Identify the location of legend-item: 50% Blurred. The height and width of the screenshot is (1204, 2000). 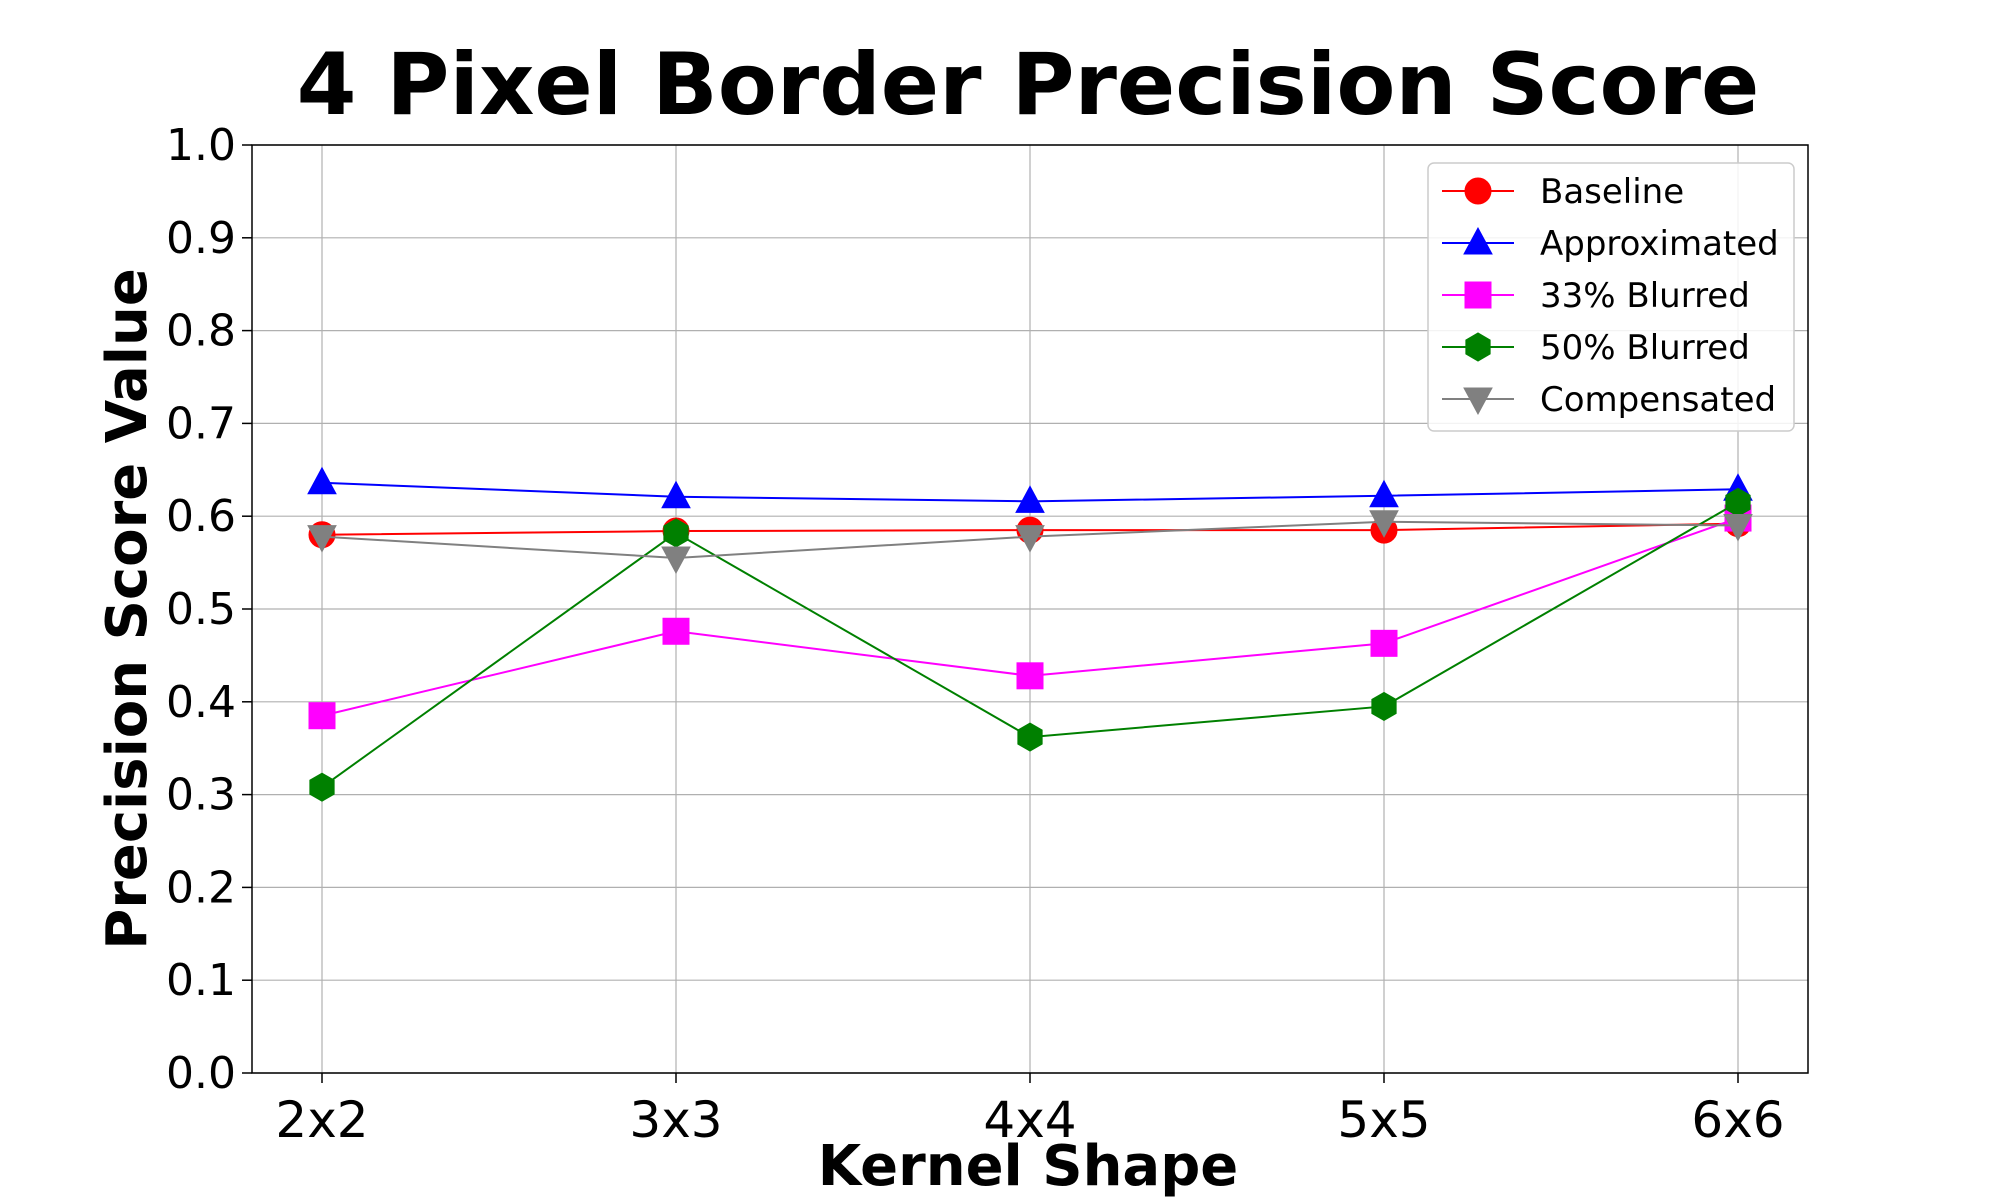
(1596, 348).